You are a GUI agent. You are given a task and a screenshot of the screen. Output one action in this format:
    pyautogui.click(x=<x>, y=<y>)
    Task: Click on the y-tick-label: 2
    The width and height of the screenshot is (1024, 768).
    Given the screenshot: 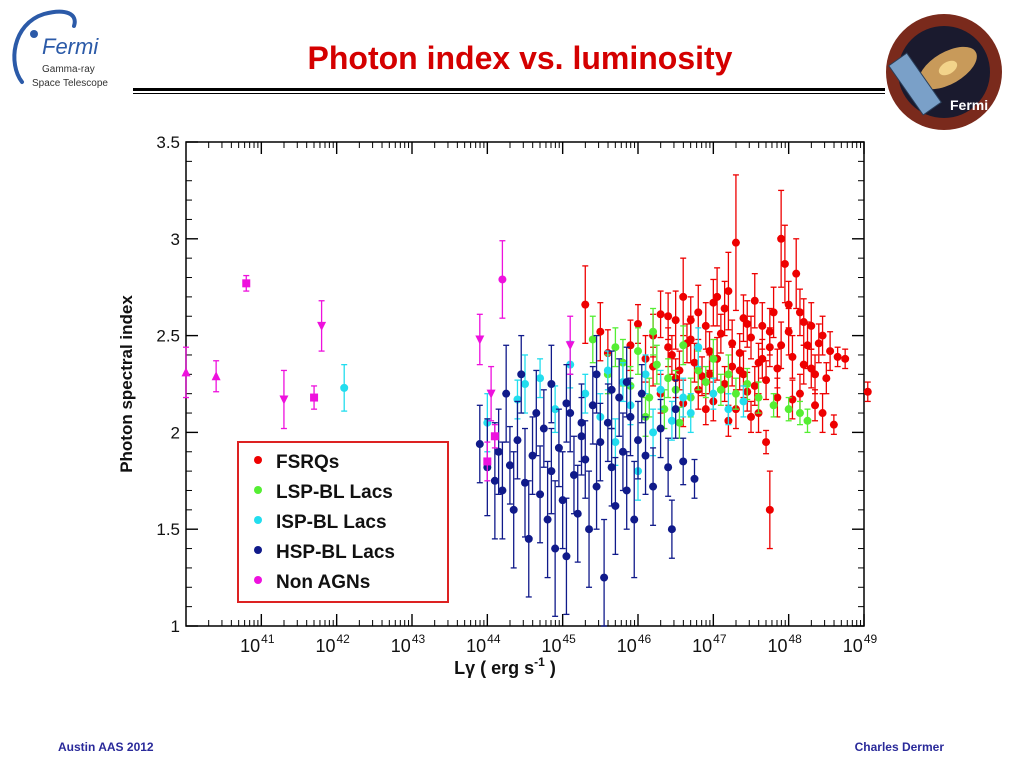 What is the action you would take?
    pyautogui.click(x=175, y=432)
    